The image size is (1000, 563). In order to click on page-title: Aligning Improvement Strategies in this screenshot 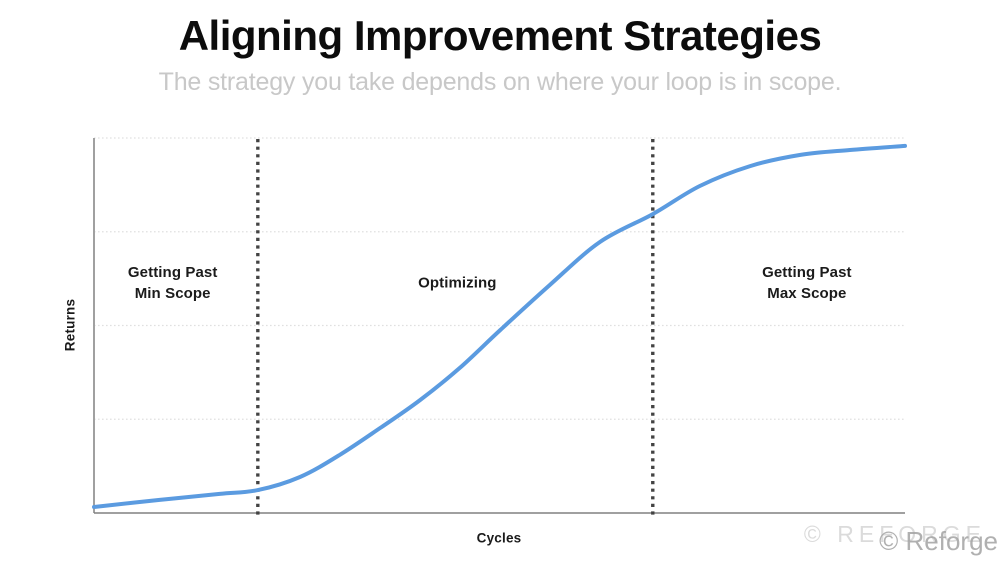, I will do `click(500, 35)`.